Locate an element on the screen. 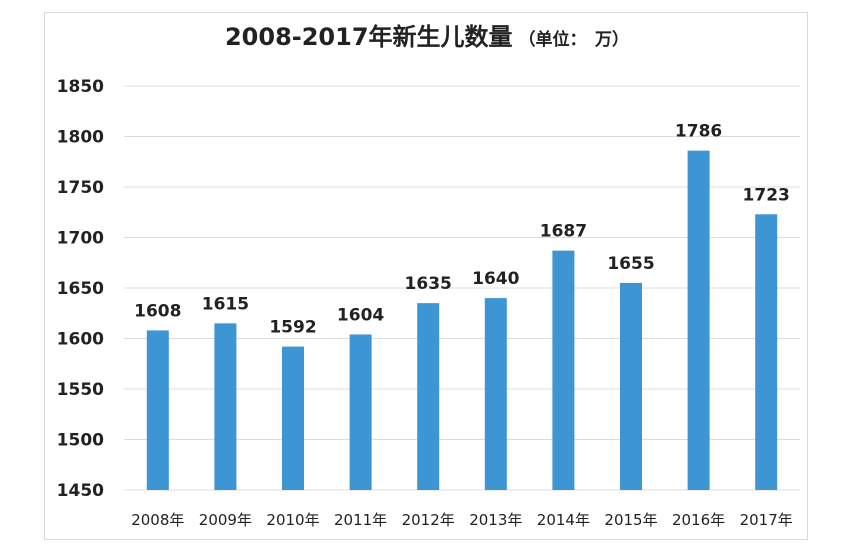 The image size is (854, 554). x-tick-label: 2008年 is located at coordinates (157, 520).